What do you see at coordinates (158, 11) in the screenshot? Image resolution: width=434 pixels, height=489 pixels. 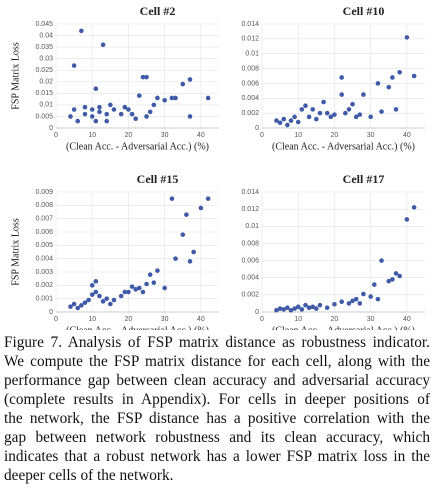 I see `chart-title: Cell #2` at bounding box center [158, 11].